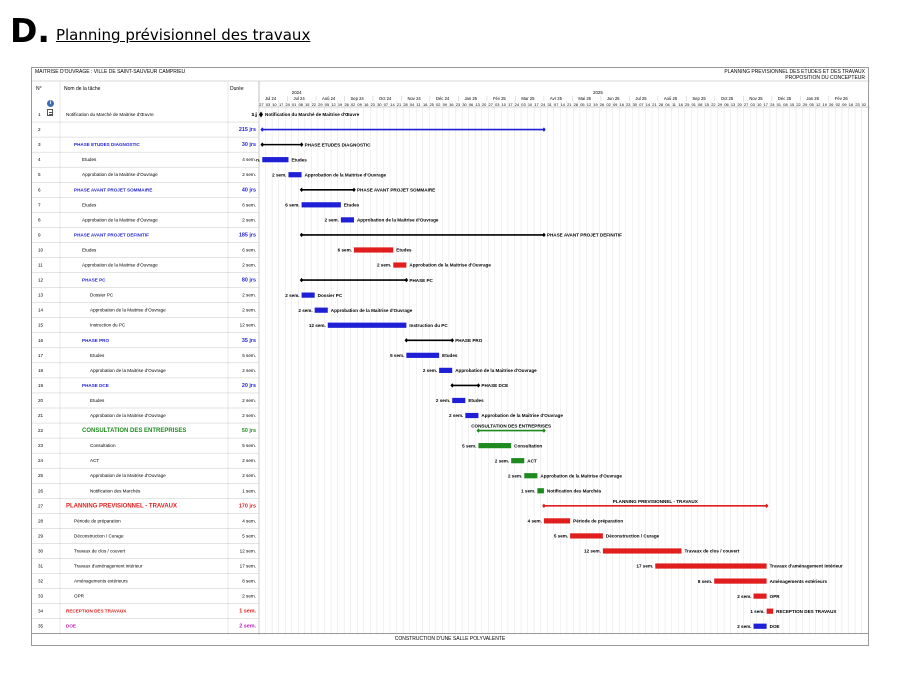  What do you see at coordinates (806, 566) in the screenshot?
I see `bar-task-label: Travaux d'aménagement intérieur` at bounding box center [806, 566].